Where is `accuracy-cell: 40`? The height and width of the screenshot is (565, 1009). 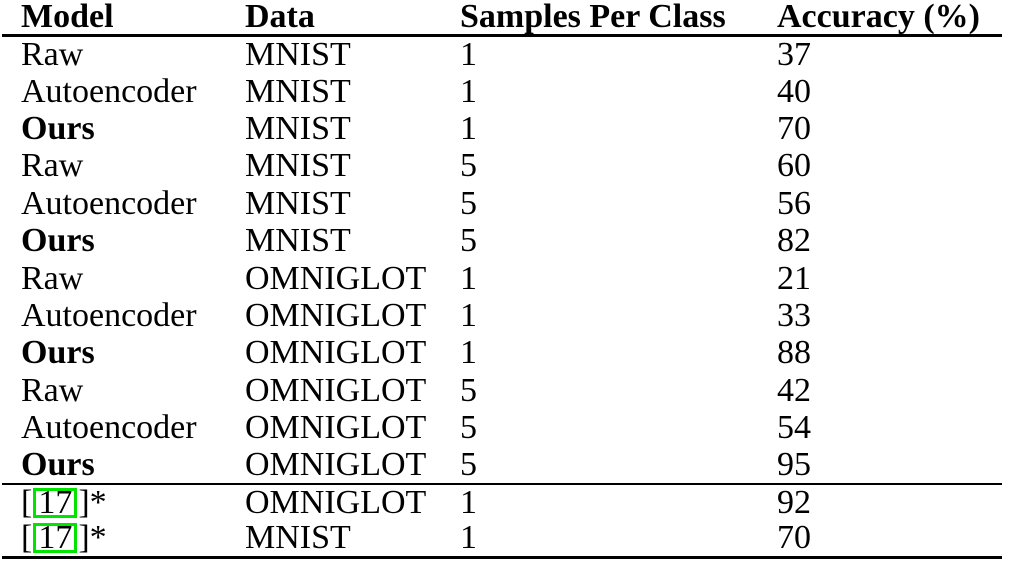 accuracy-cell: 40 is located at coordinates (794, 91).